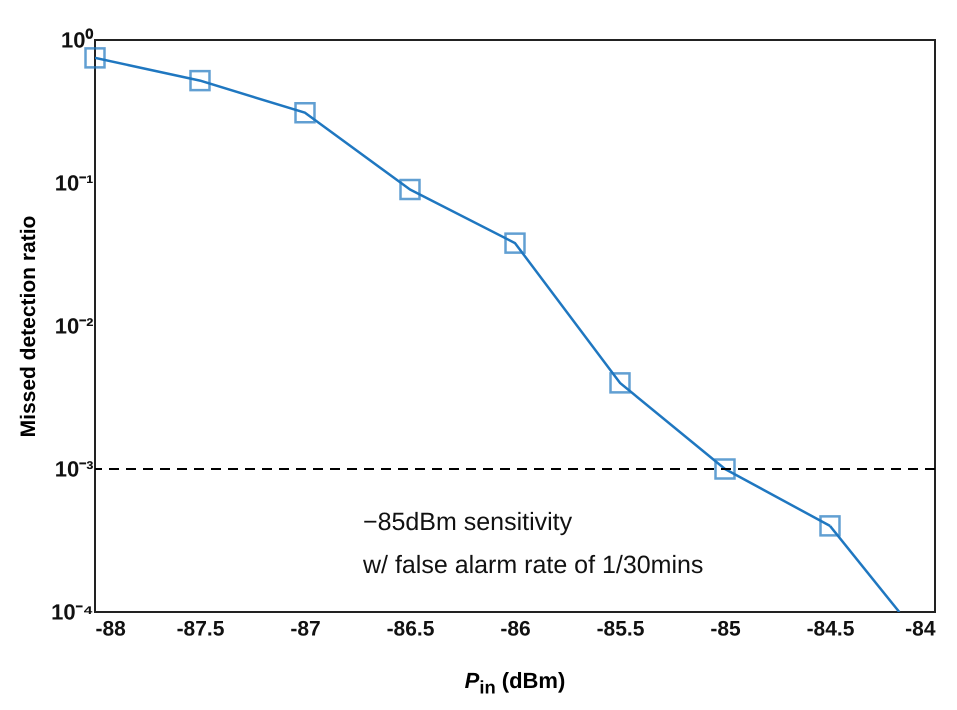  Describe the element at coordinates (72, 612) in the screenshot. I see `y-tick-label: 10⁻⁴` at that location.